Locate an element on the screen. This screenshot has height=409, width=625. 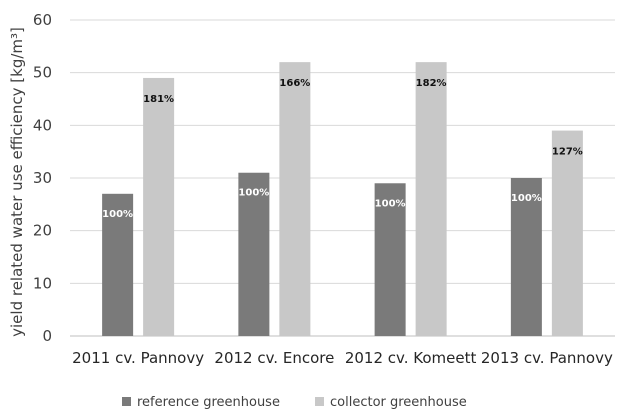
y-tick-label: 50 is located at coordinates (42, 73).